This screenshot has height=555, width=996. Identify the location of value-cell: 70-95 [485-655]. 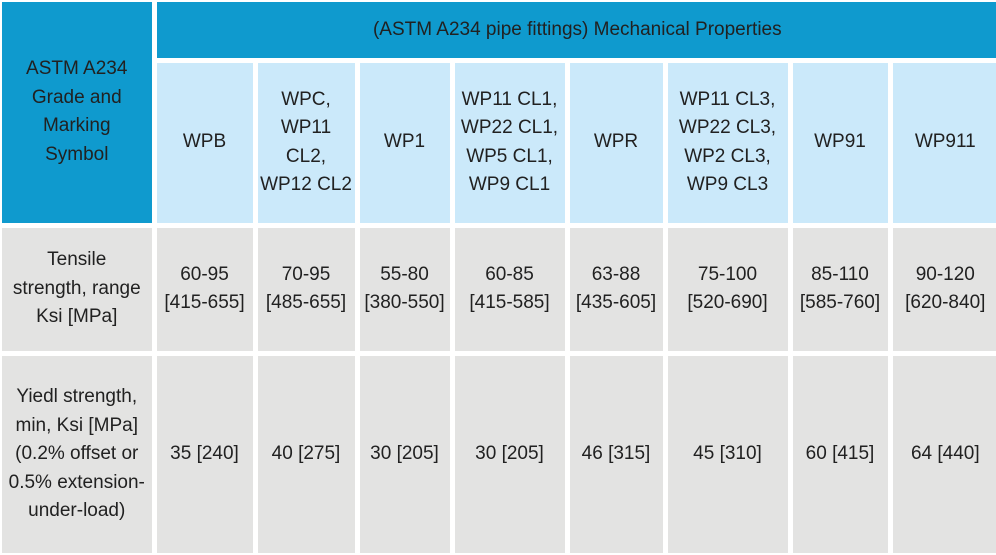
(306, 289).